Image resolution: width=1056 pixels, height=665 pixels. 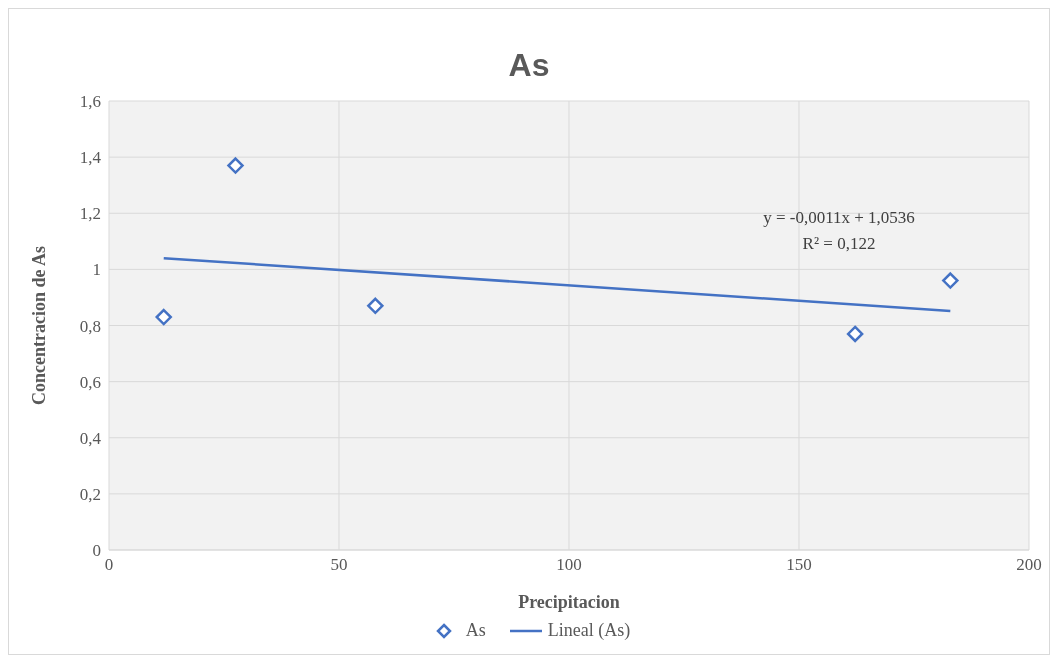 What do you see at coordinates (529, 65) in the screenshot?
I see `chart-title: As` at bounding box center [529, 65].